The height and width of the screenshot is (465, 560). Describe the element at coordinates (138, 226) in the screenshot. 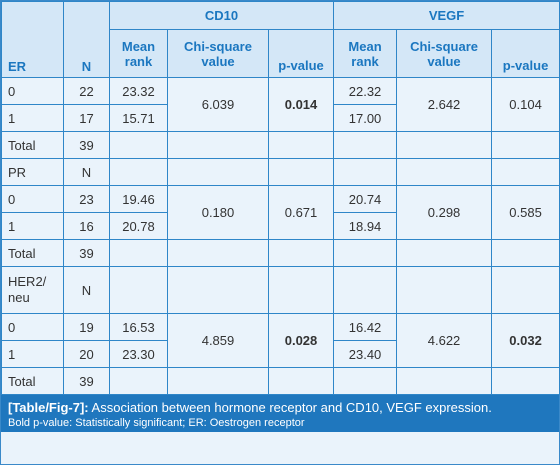

I see `cd10-mean-rank-cell: 20.78` at that location.